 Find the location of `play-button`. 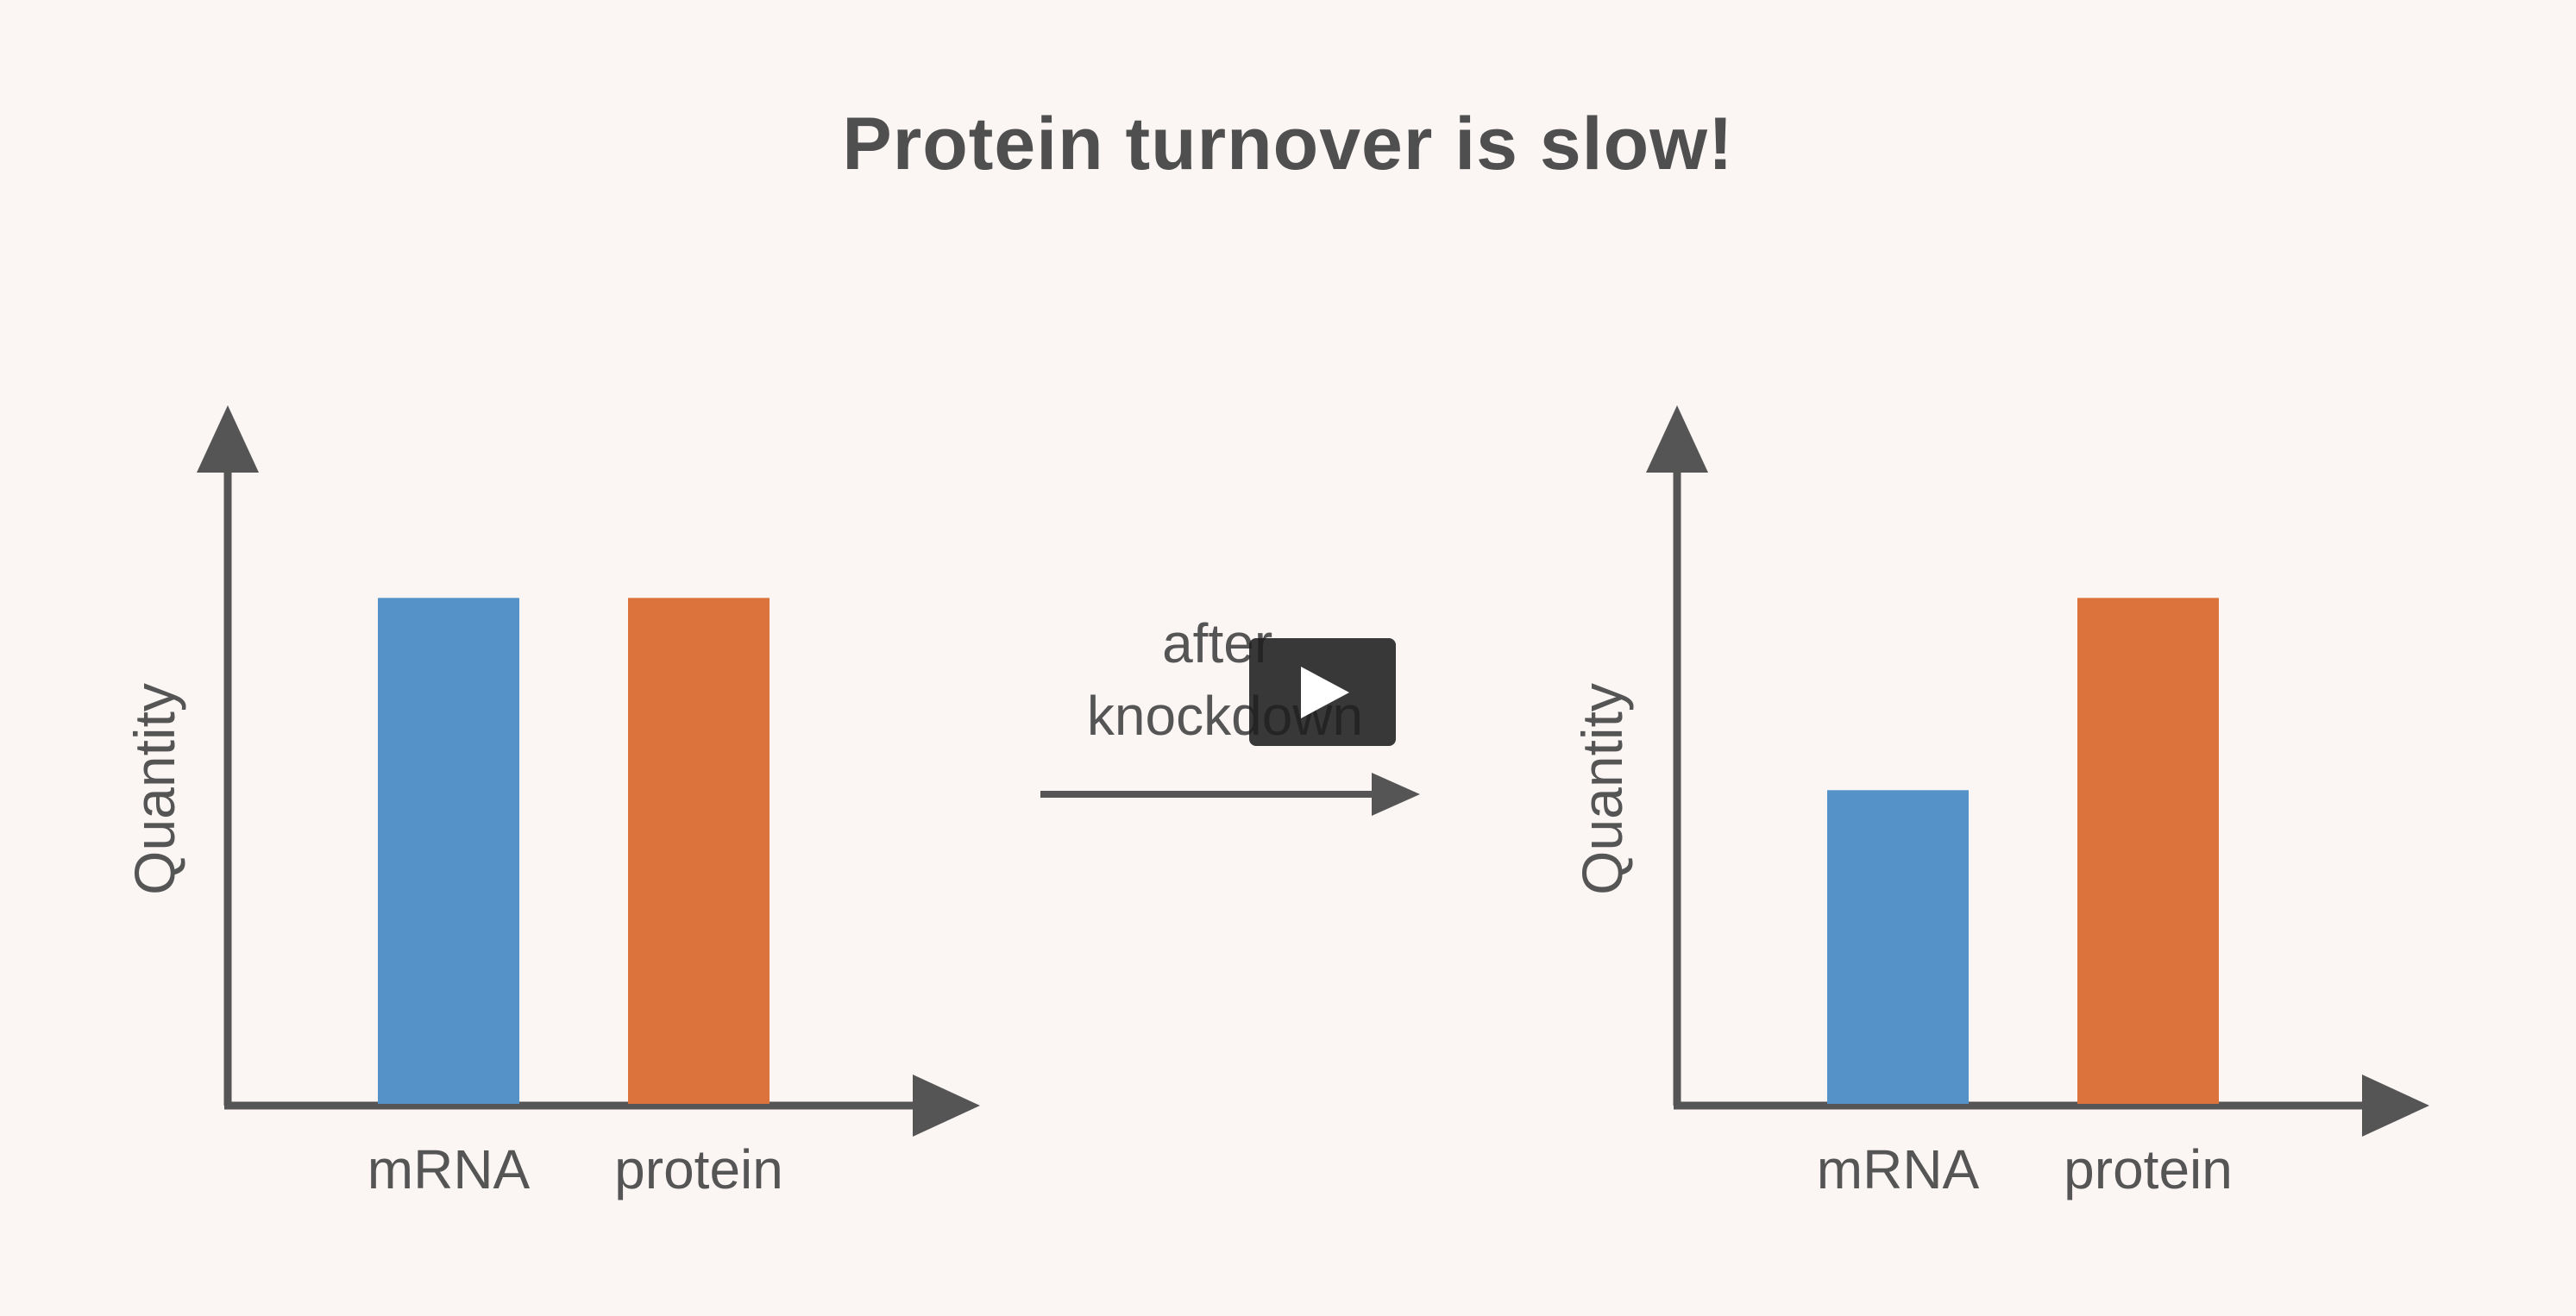

play-button is located at coordinates (1322, 692).